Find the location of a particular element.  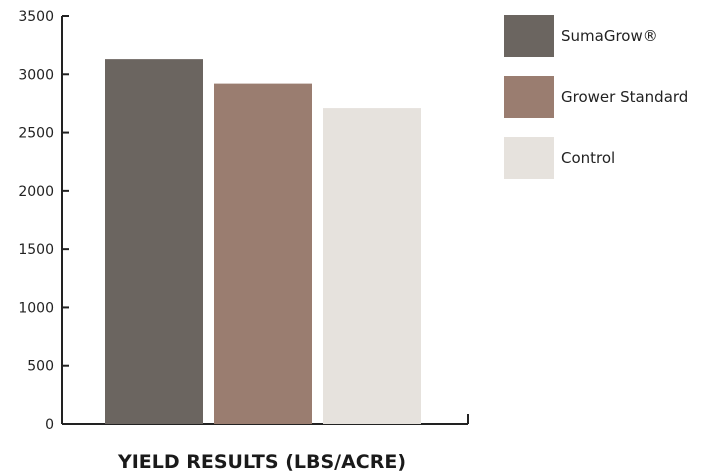

legend-label: Control is located at coordinates (588, 158).